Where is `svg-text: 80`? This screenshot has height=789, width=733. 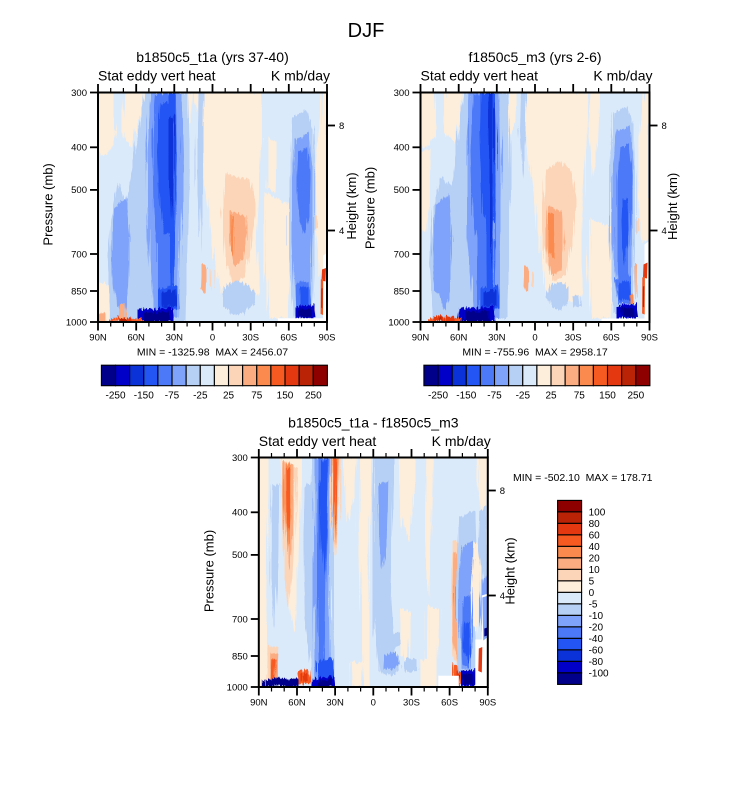
svg-text: 80 is located at coordinates (595, 524).